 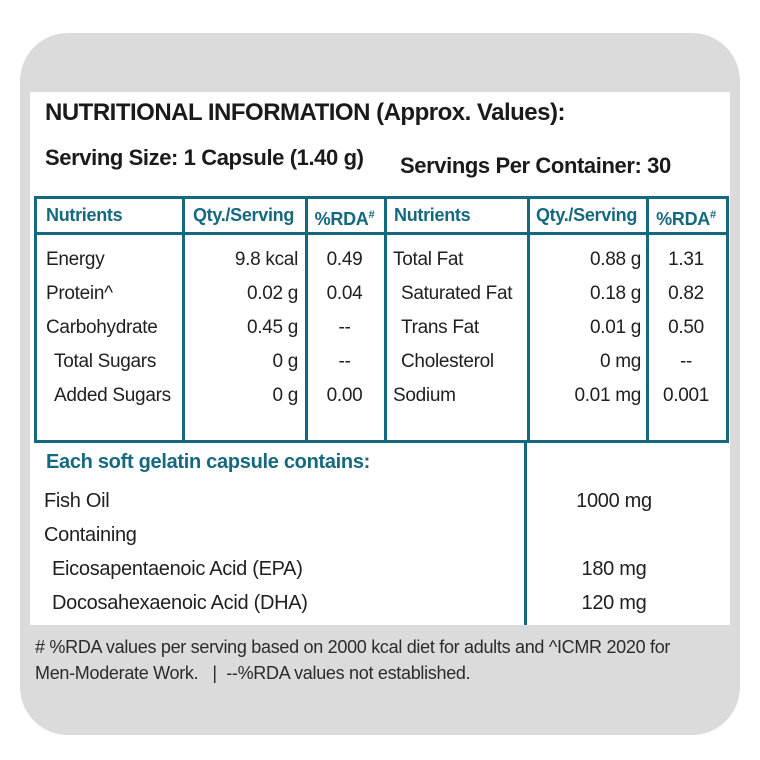 What do you see at coordinates (381, 233) in the screenshot?
I see `header-divider` at bounding box center [381, 233].